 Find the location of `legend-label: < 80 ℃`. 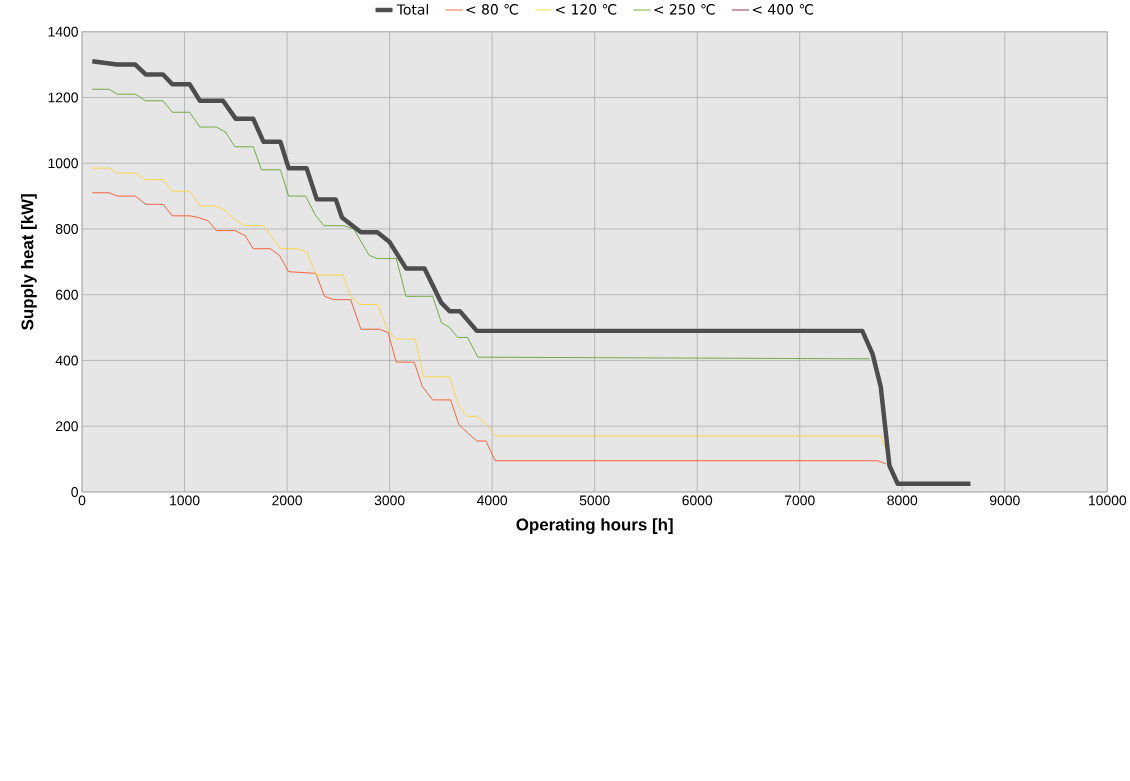

legend-label: < 80 ℃ is located at coordinates (492, 9).